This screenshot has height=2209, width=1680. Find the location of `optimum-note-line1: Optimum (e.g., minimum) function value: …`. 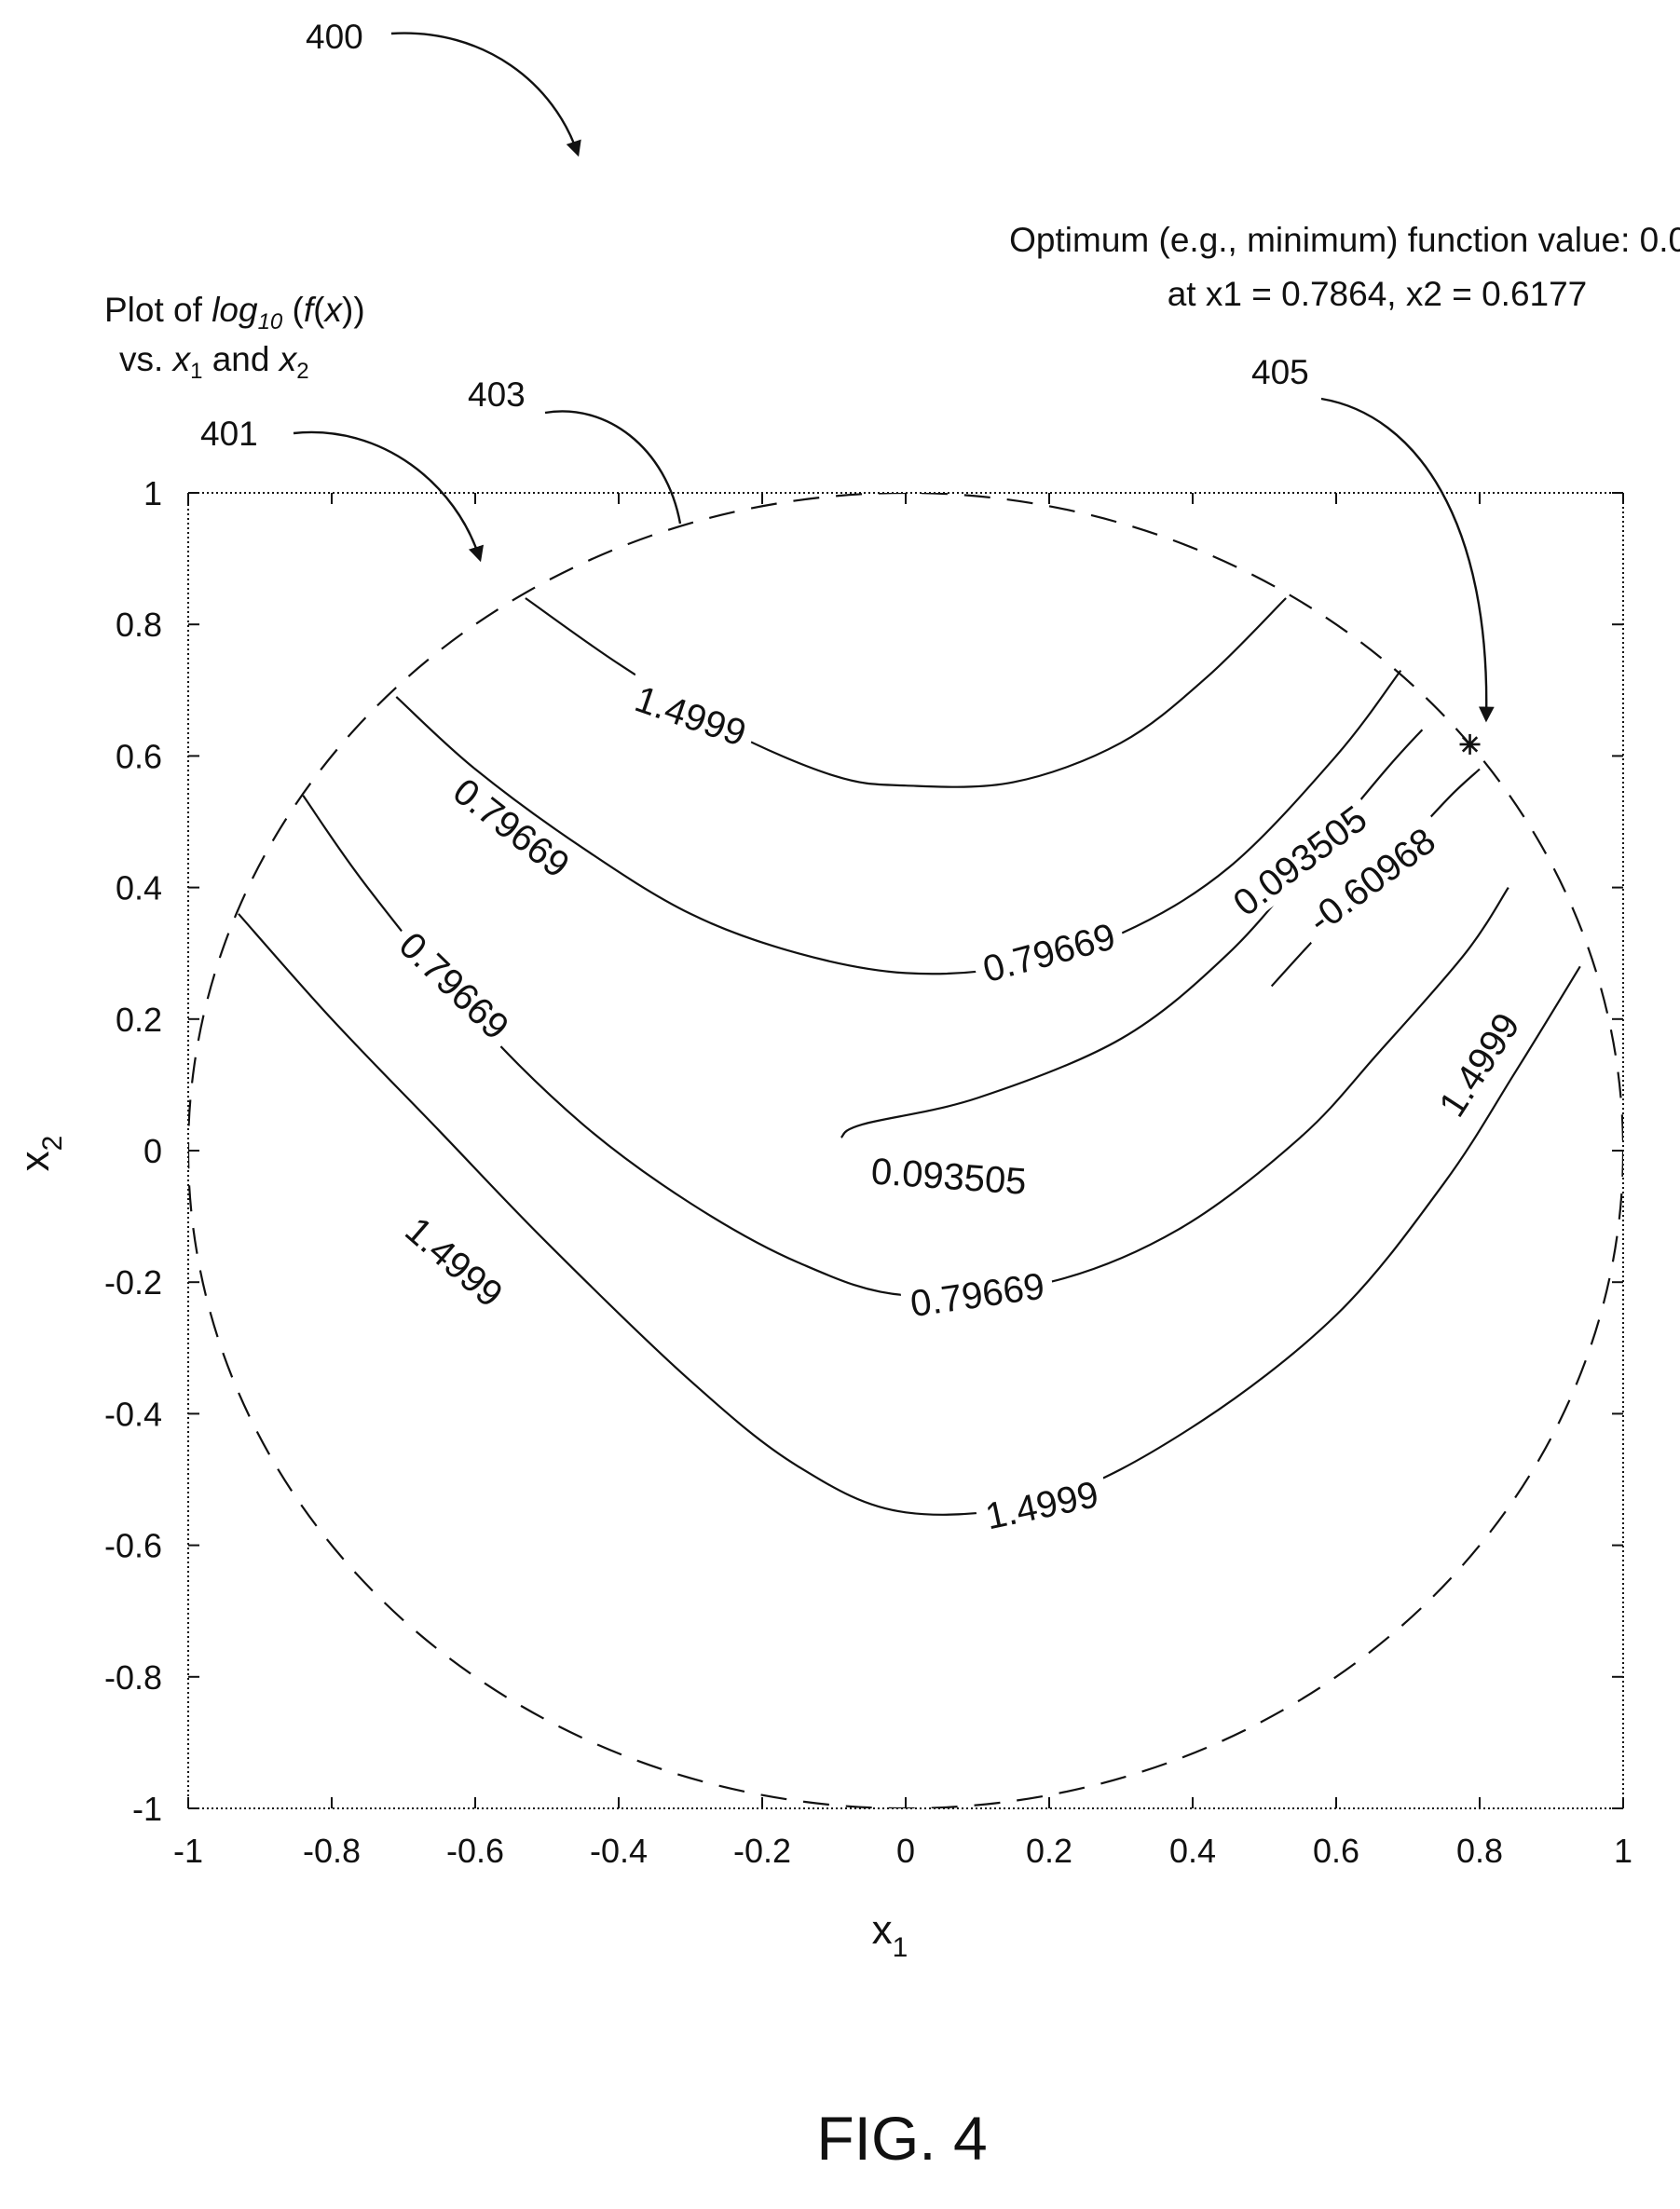

optimum-note-line1: Optimum (e.g., minimum) function value: … is located at coordinates (1344, 240).